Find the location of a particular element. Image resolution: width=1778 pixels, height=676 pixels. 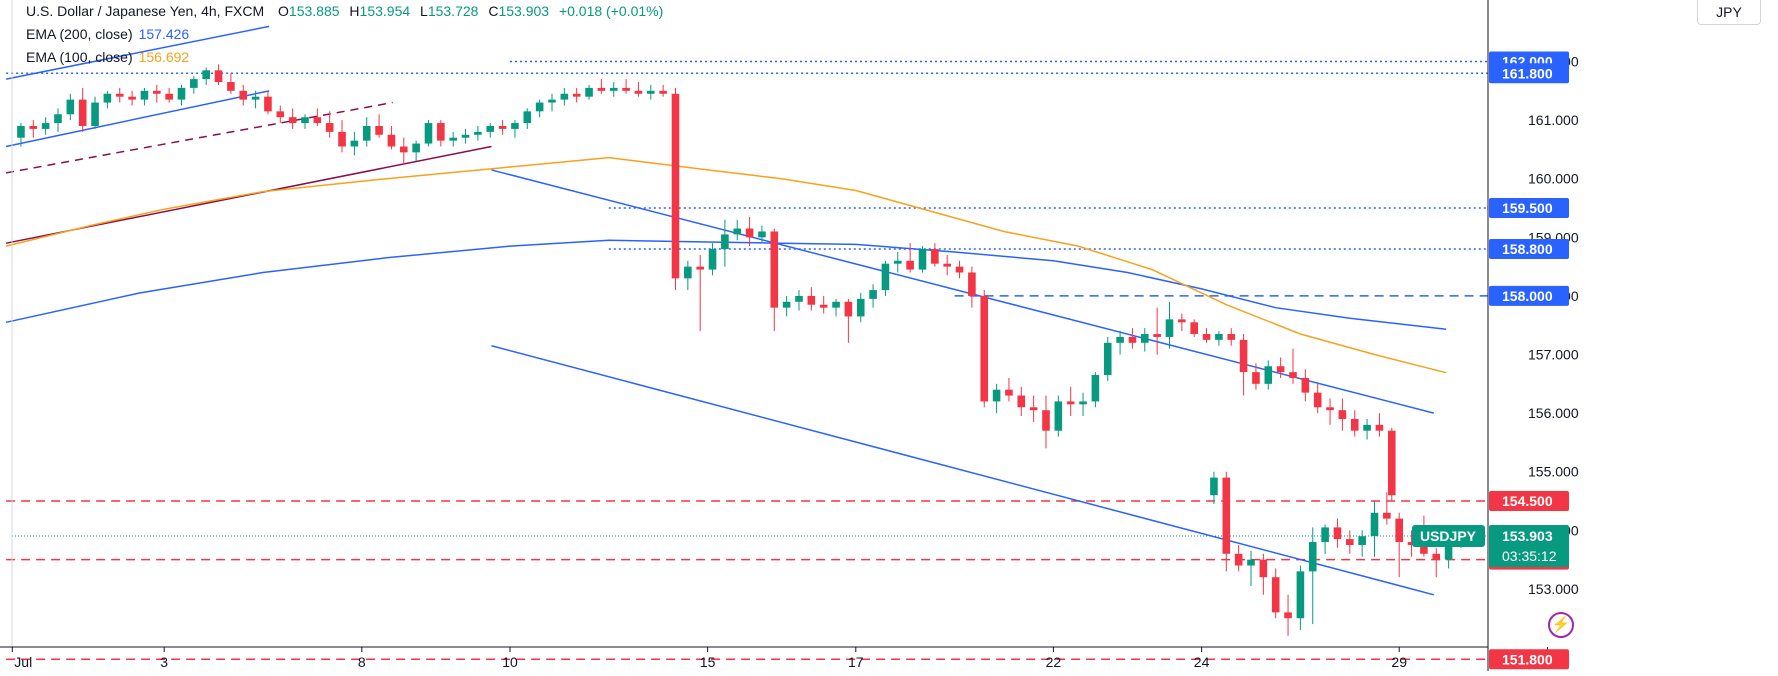

close-value: 153.903 is located at coordinates (524, 11).